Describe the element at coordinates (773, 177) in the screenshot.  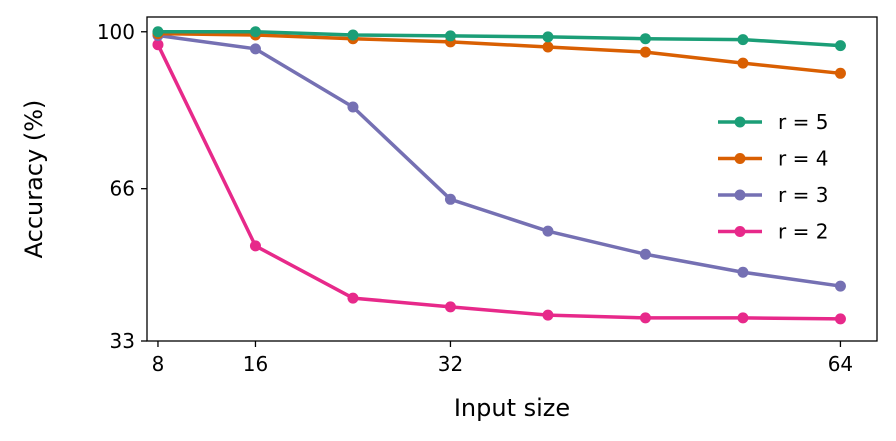
I see `legend: r = 5 r = 4 r = 3 r = 2` at that location.